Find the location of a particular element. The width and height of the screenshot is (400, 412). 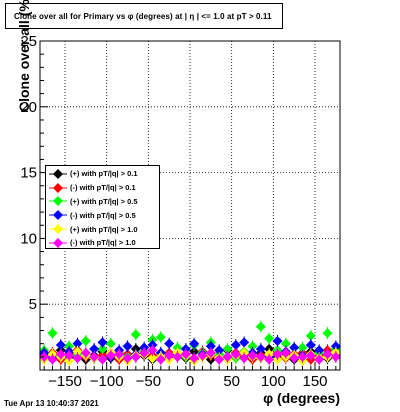

legend-label: (+) with pT/|q| > 0.5 is located at coordinates (104, 201).